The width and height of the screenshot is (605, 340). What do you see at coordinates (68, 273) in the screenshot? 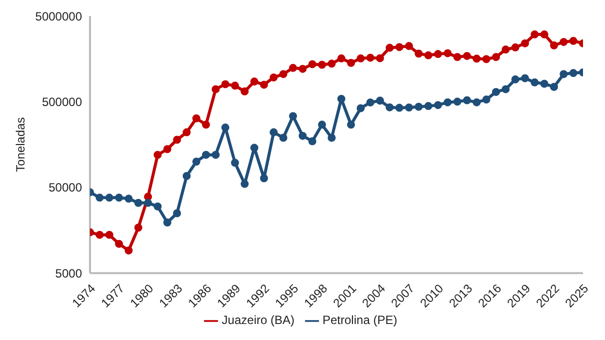
I see `y-tick-label: 5000` at bounding box center [68, 273].